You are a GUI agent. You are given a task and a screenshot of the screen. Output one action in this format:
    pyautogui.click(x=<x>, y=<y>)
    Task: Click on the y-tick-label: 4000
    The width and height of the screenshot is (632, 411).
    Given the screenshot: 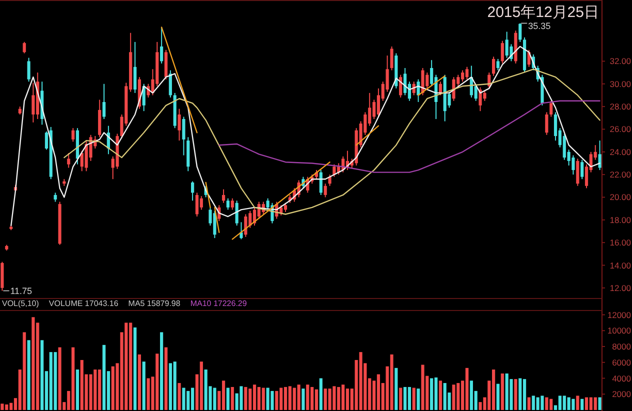 What is the action you would take?
    pyautogui.click(x=622, y=378)
    